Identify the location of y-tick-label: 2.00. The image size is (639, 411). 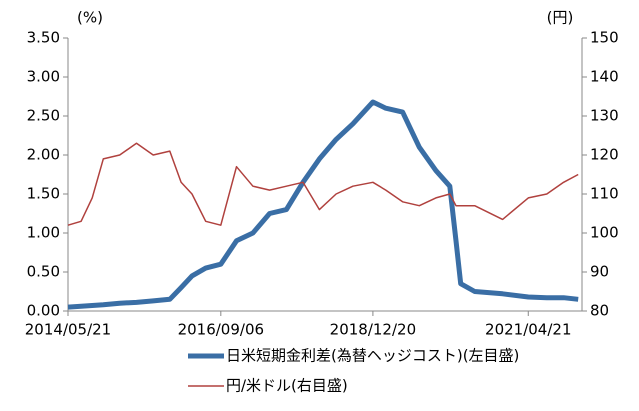
(43, 155).